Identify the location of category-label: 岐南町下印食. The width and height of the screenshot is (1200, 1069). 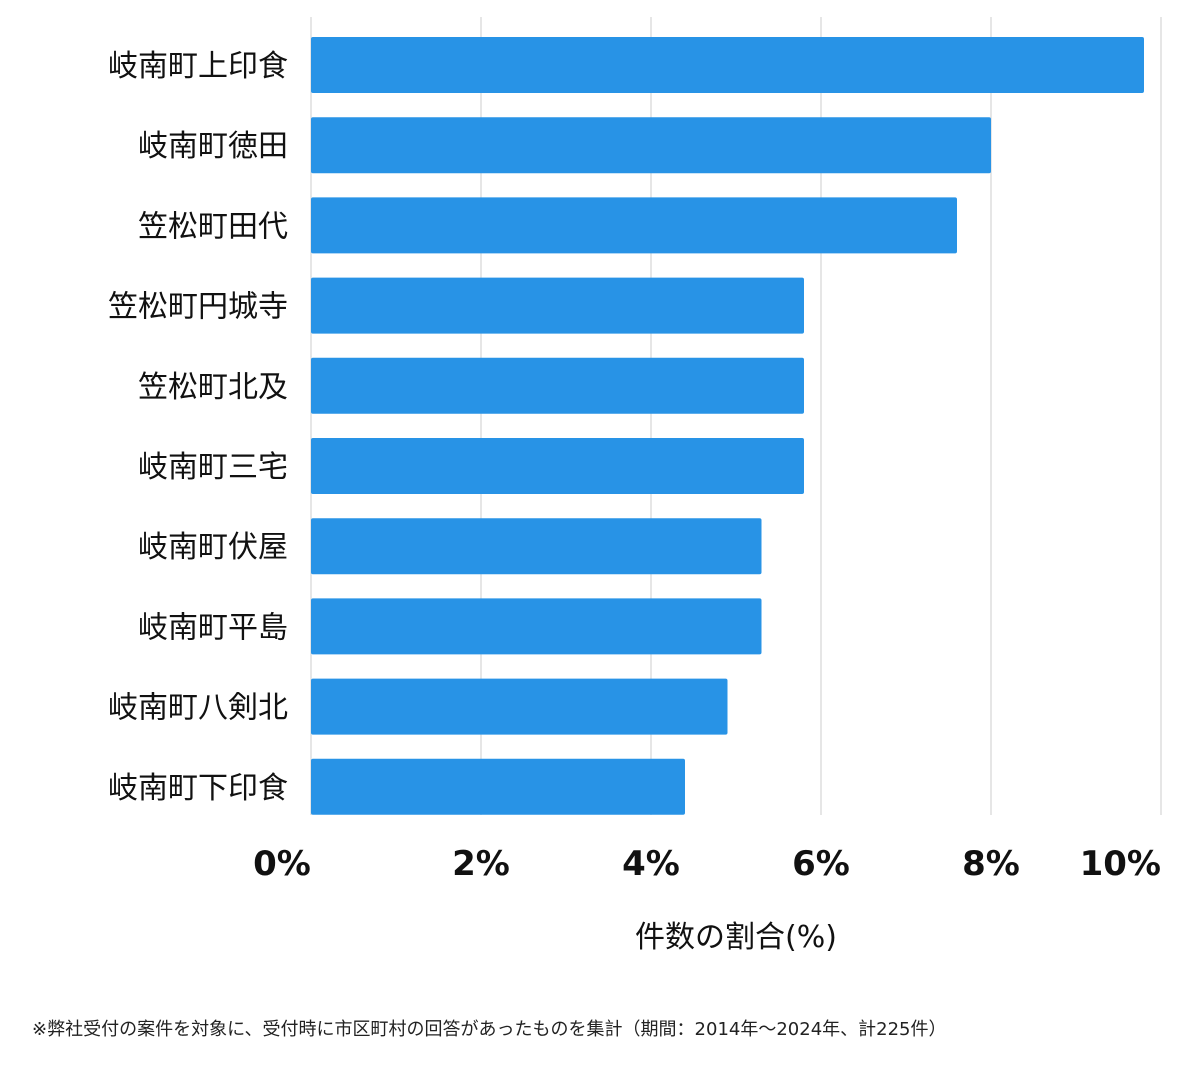
(198, 788).